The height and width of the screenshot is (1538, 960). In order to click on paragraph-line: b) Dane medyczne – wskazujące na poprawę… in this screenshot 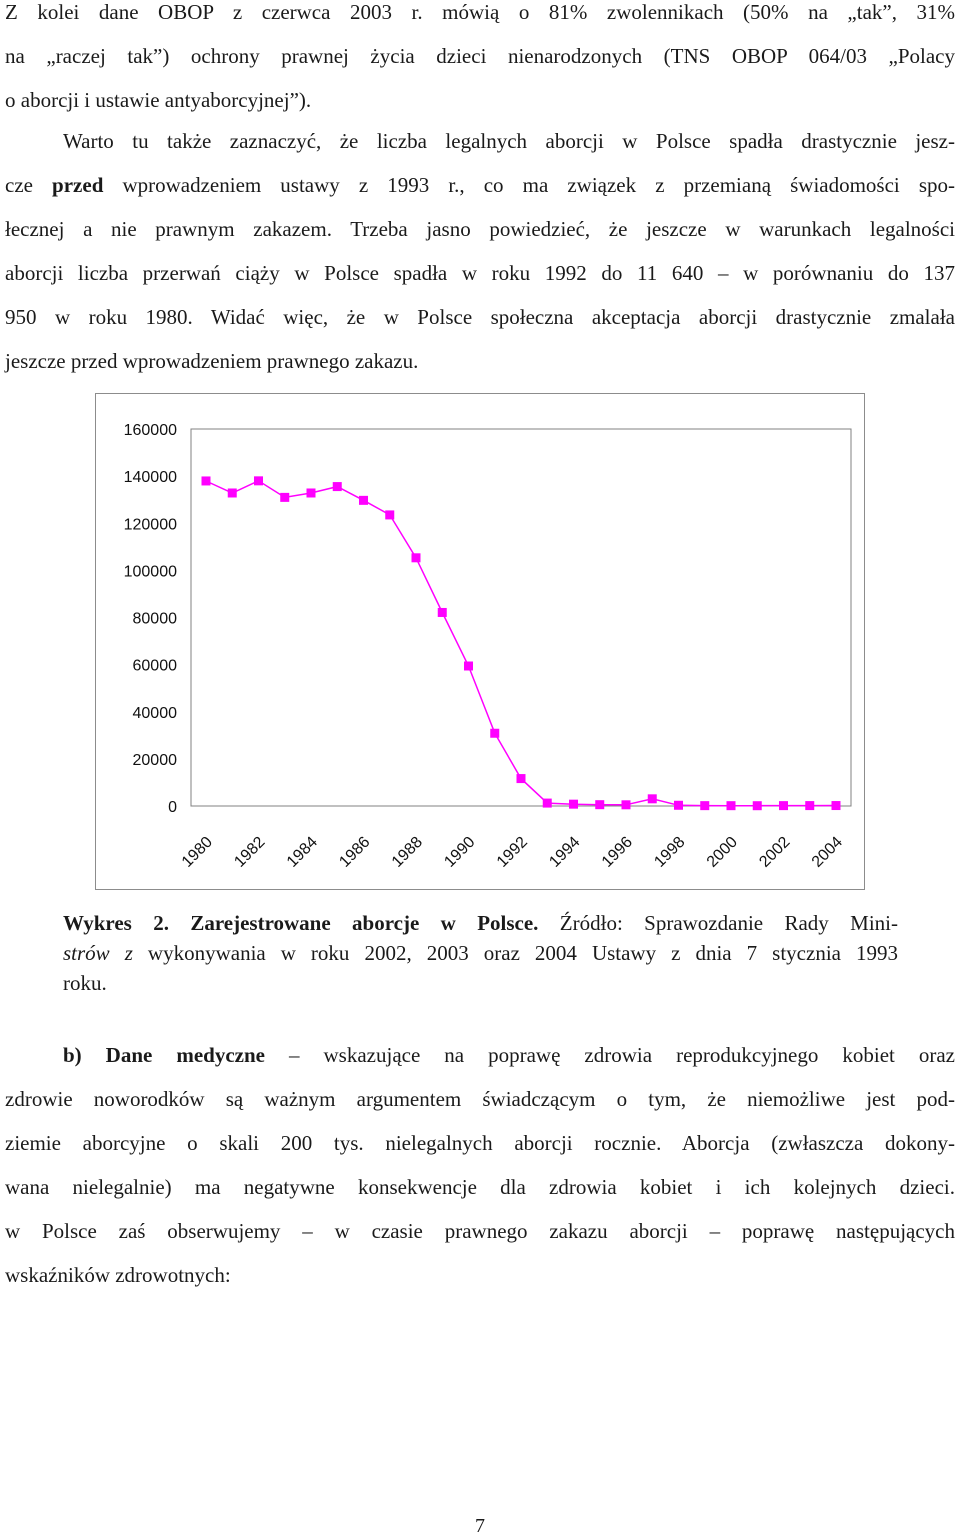, I will do `click(480, 1055)`.